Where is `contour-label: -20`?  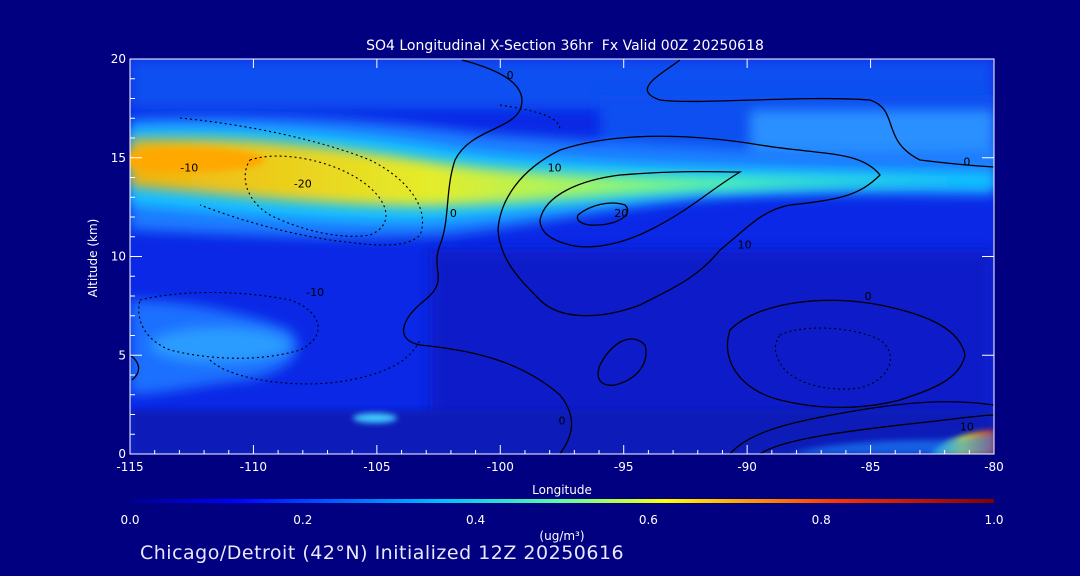
contour-label: -20 is located at coordinates (303, 183).